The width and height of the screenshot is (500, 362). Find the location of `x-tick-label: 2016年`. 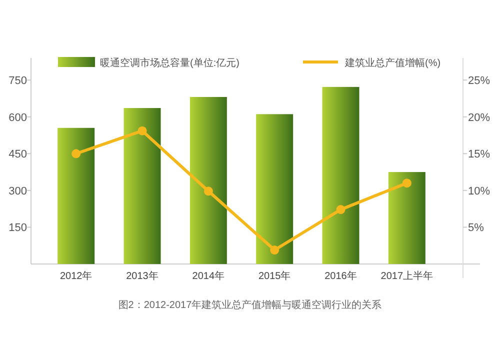

x-tick-label: 2016年 is located at coordinates (340, 276).